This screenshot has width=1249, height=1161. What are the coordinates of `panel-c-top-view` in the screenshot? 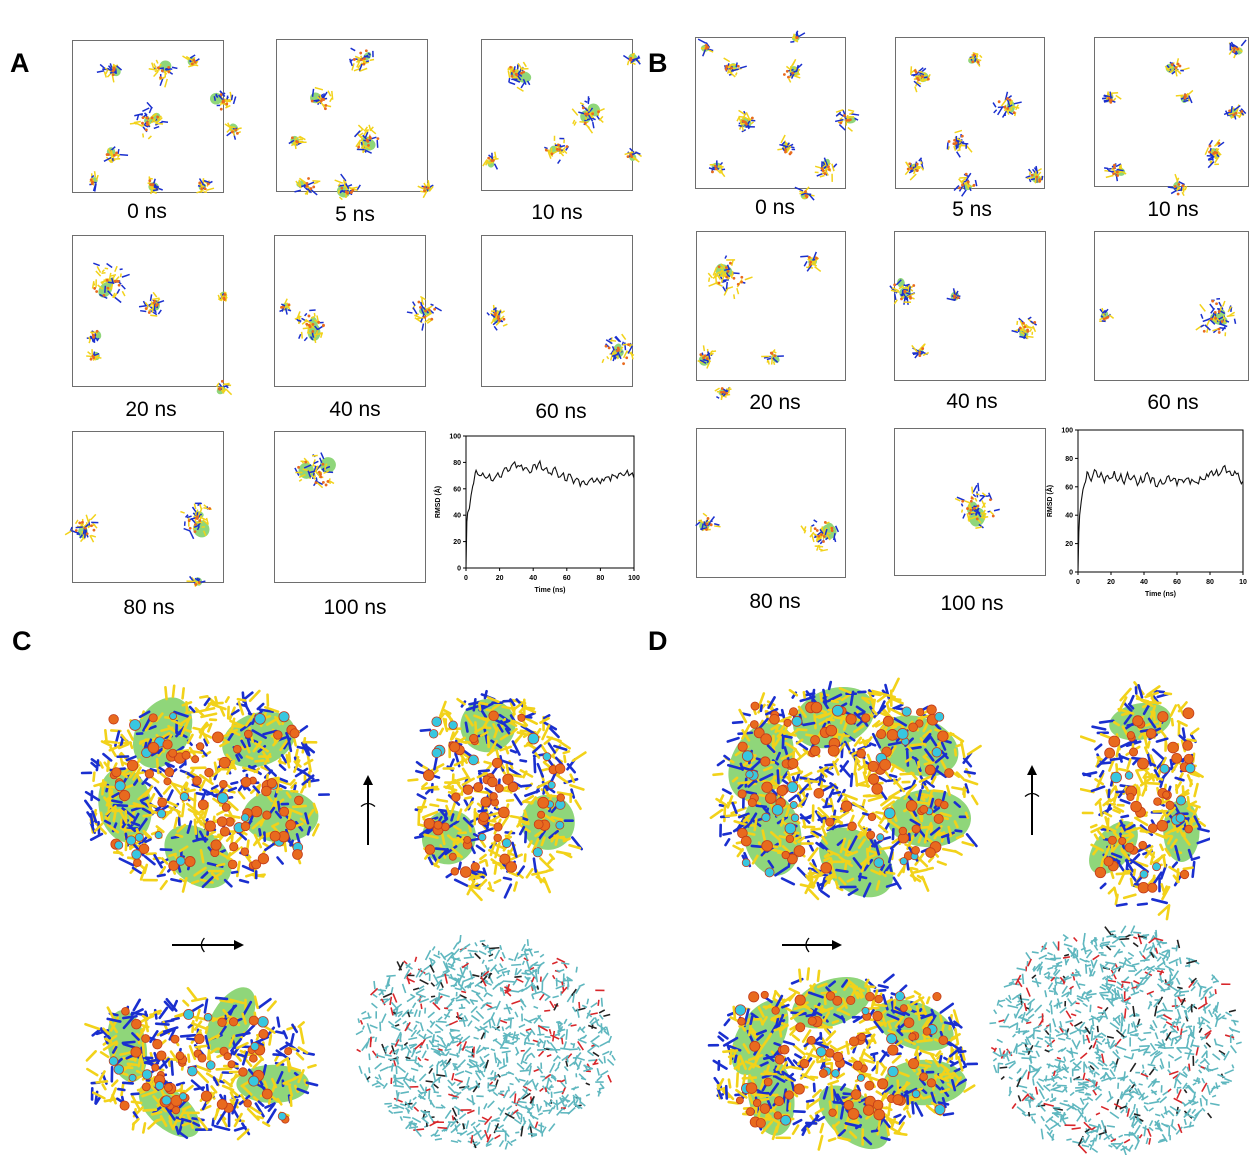 It's located at (205, 788).